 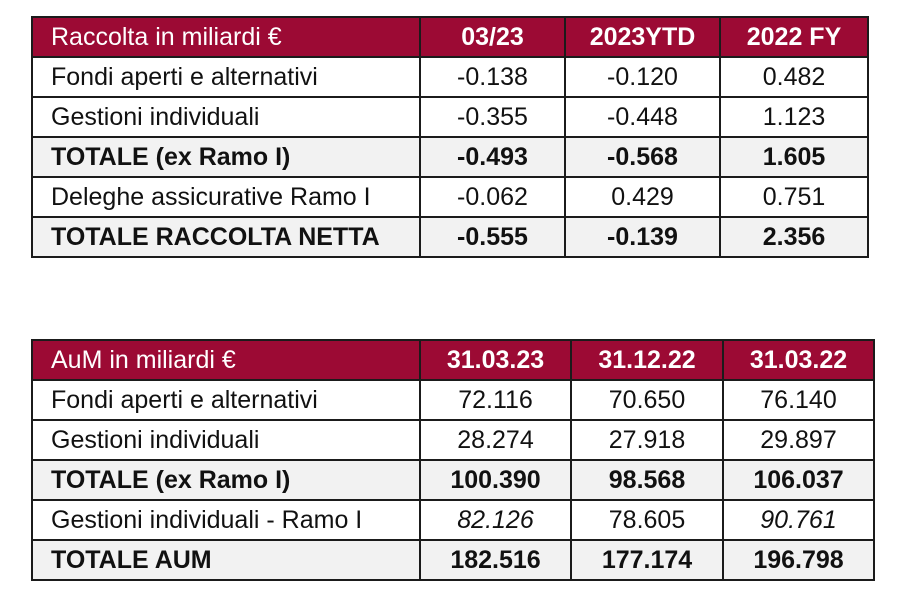 What do you see at coordinates (647, 400) in the screenshot?
I see `cell-value: 70.650` at bounding box center [647, 400].